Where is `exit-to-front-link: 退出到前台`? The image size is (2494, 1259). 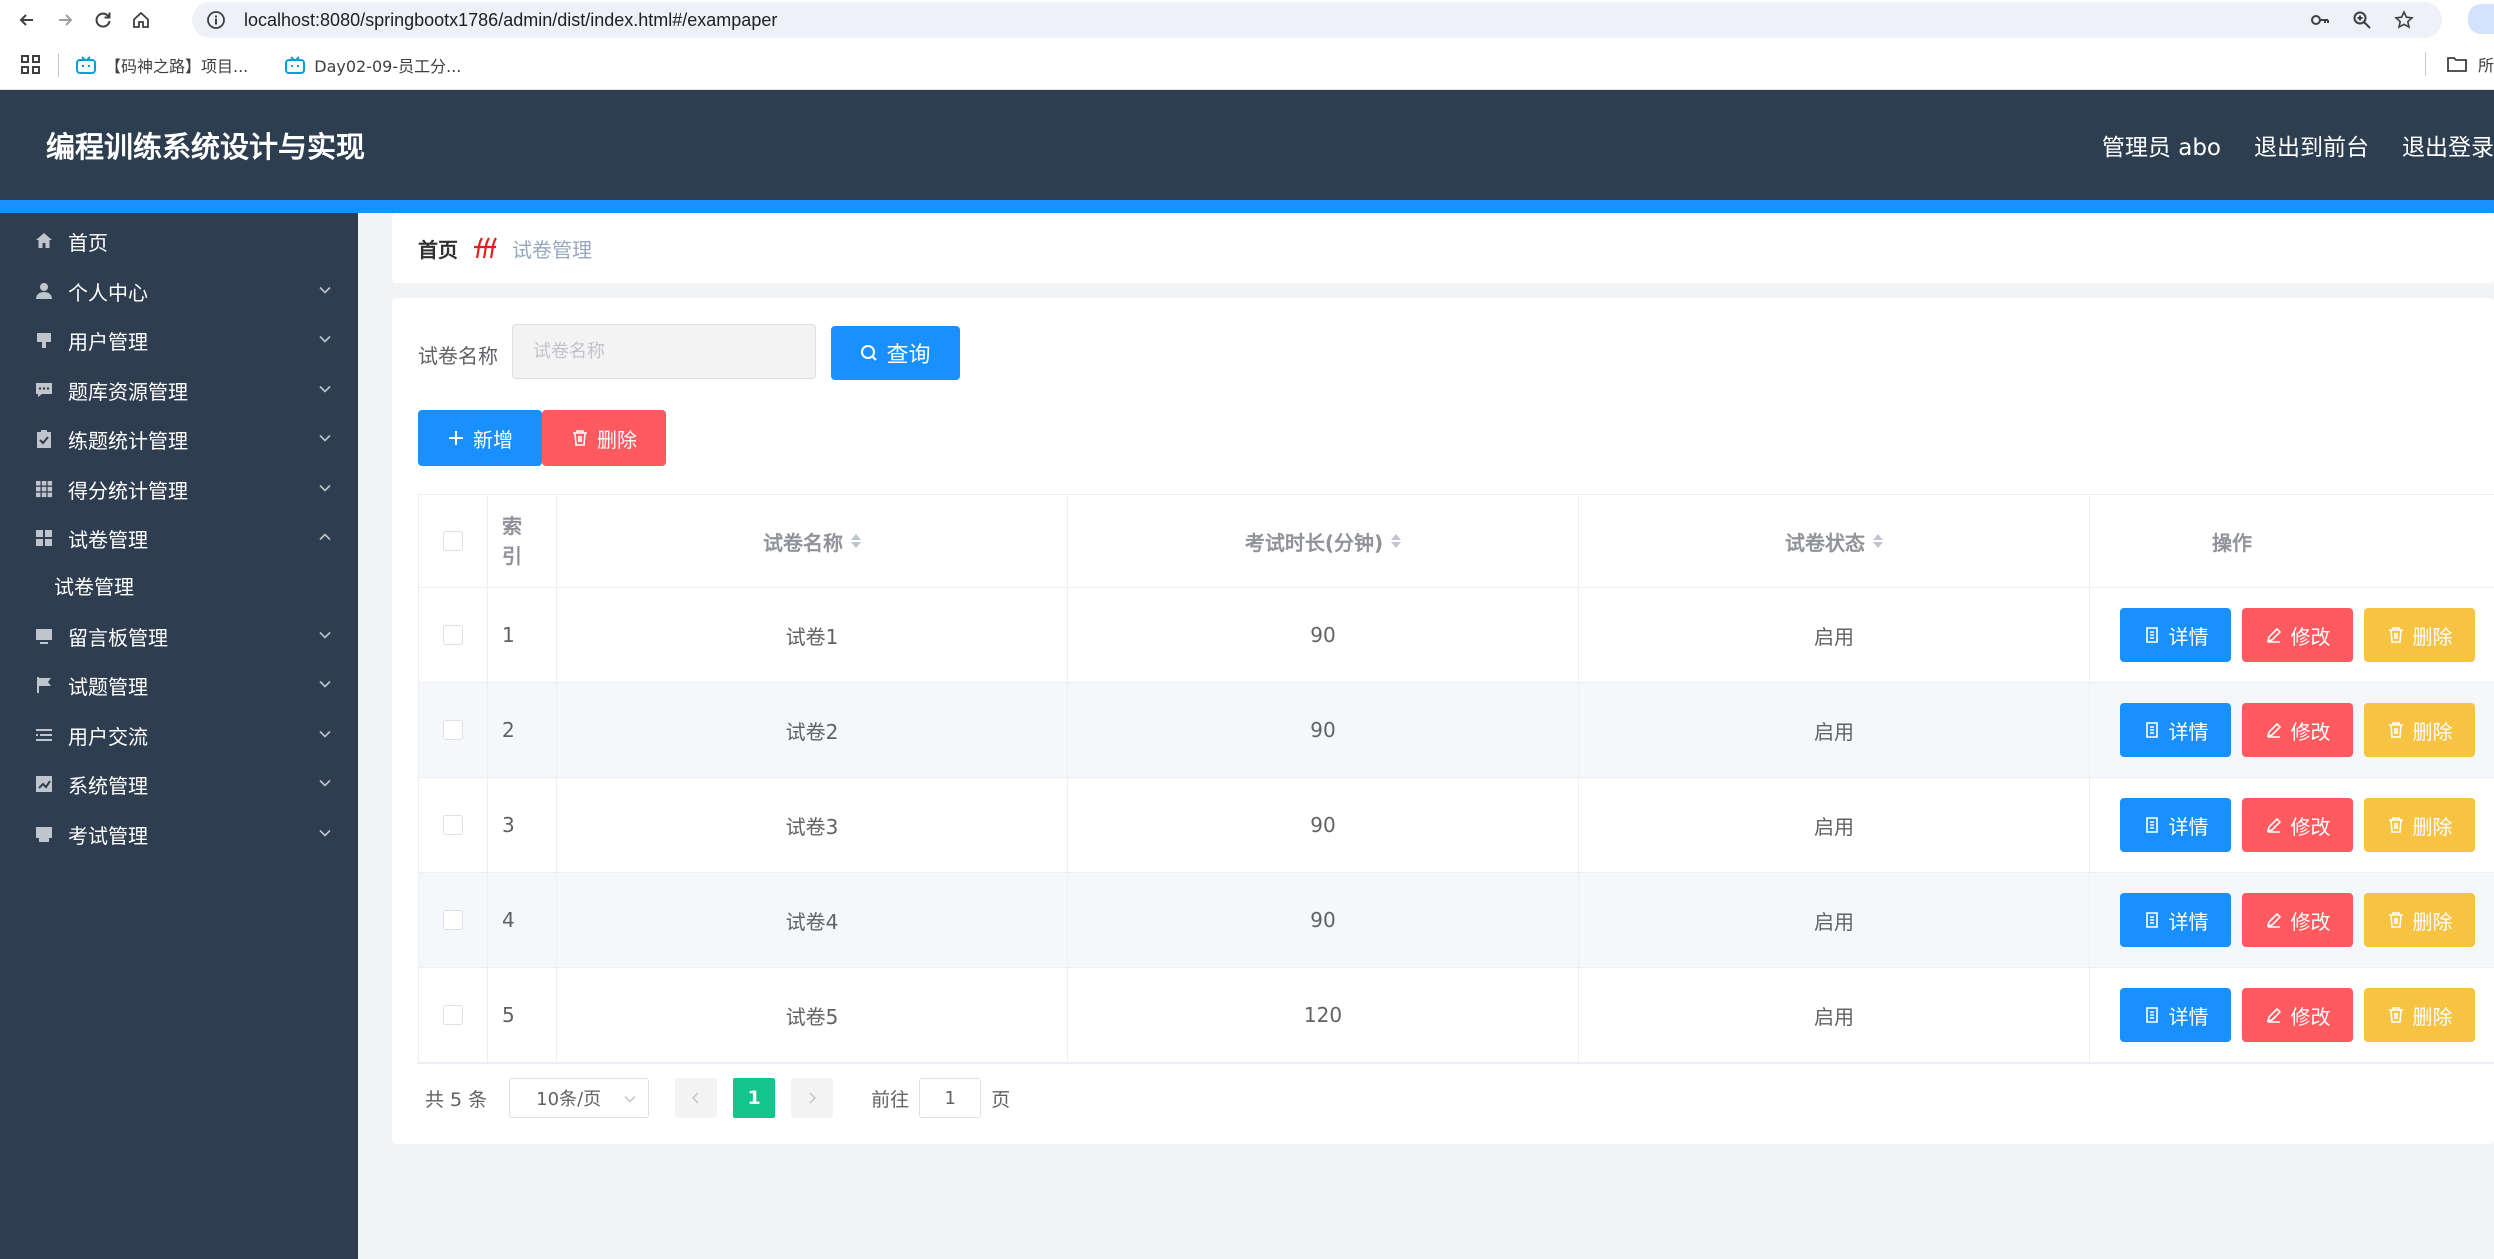
exit-to-front-link: 退出到前台 is located at coordinates (2311, 148).